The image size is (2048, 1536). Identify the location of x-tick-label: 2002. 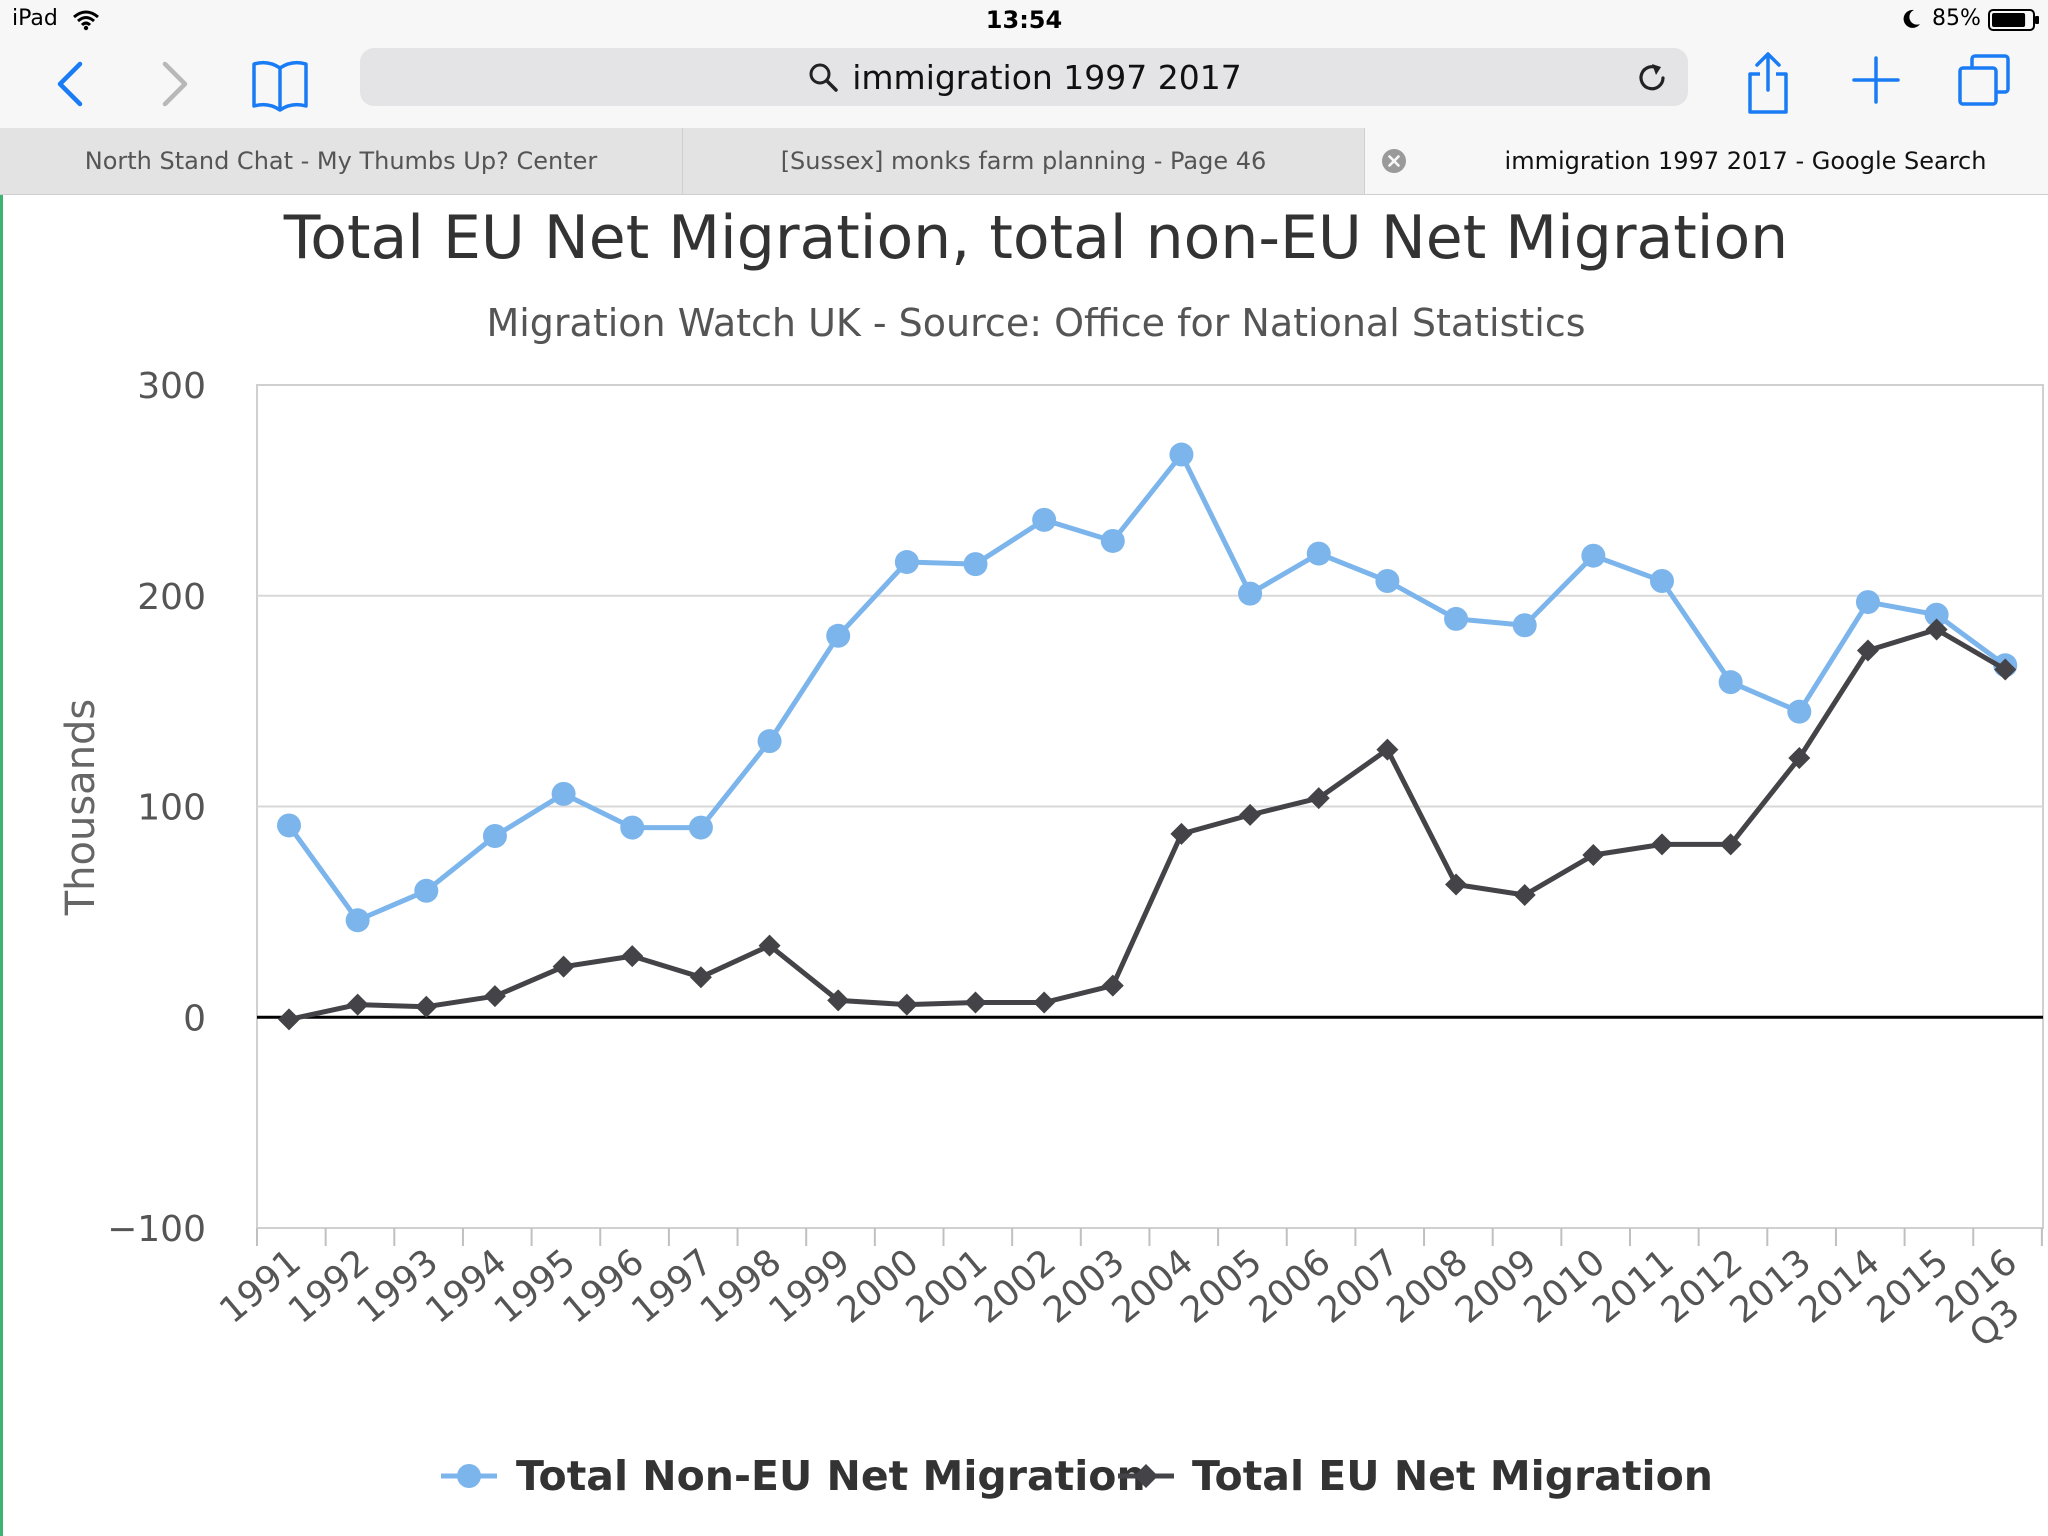
(1015, 1286).